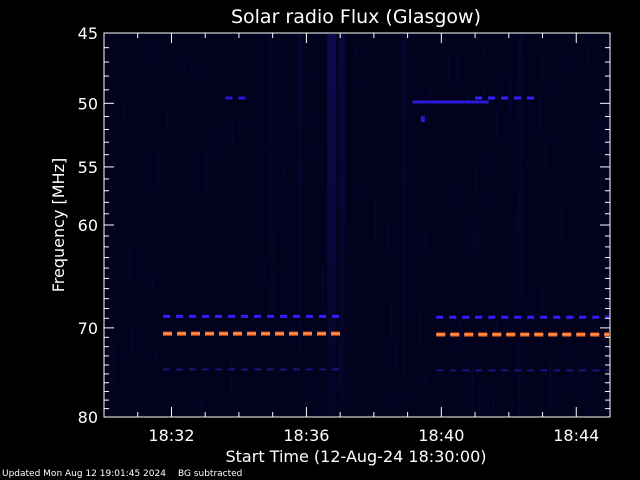 The height and width of the screenshot is (480, 640). Describe the element at coordinates (171, 435) in the screenshot. I see `x-tick-label: 18:32` at that location.